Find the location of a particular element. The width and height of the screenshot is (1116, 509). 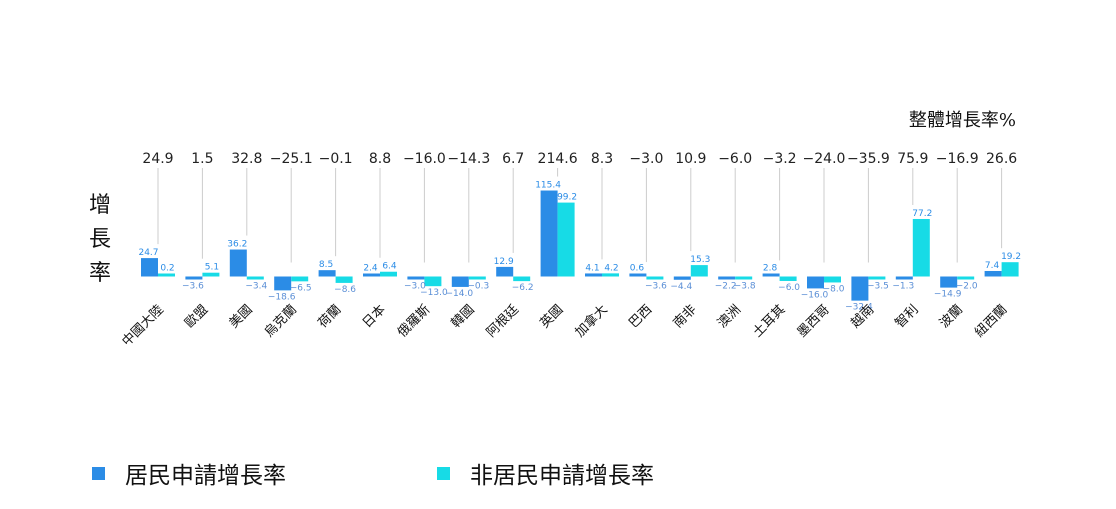

total-growth-label: −25.1 is located at coordinates (291, 159).